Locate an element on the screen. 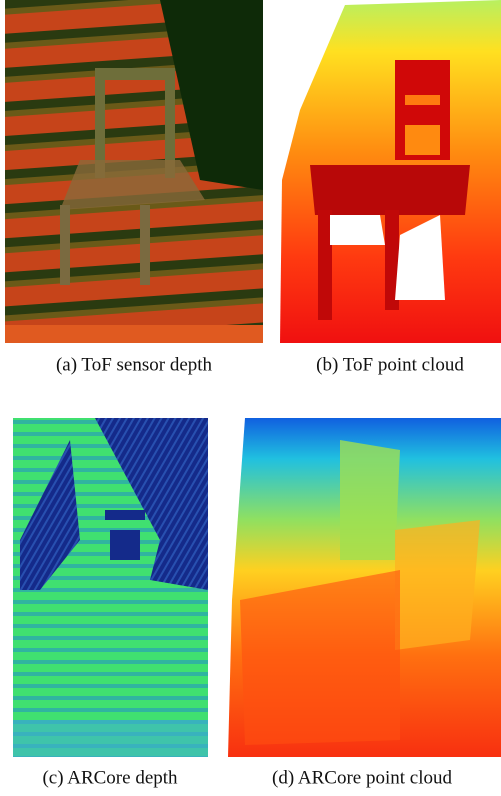 The image size is (501, 796). caption: (b) ToF point cloud is located at coordinates (390, 364).